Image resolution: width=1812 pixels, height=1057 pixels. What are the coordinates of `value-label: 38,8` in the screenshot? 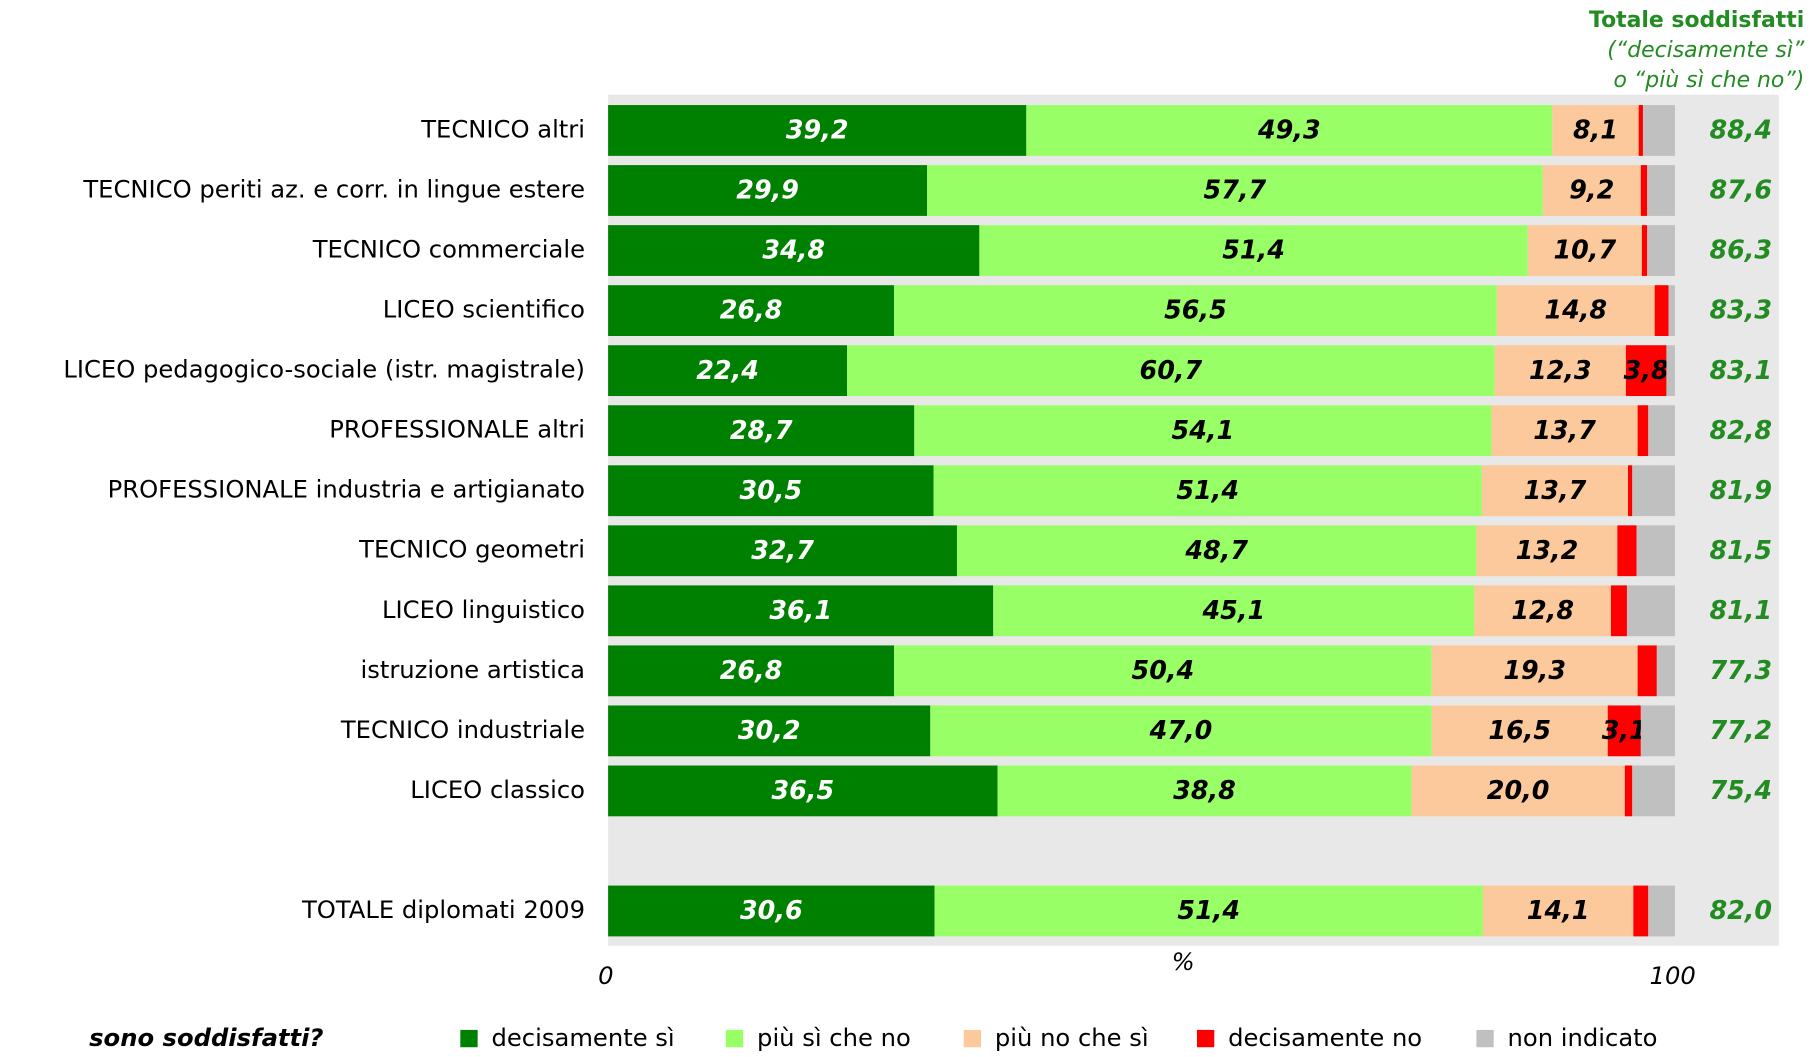 It's located at (1204, 790).